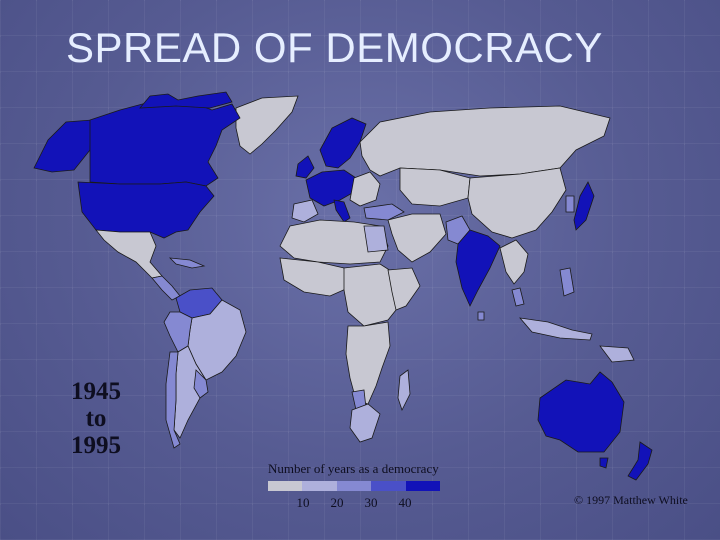 The image size is (720, 540). Describe the element at coordinates (165, 143) in the screenshot. I see `canada` at that location.